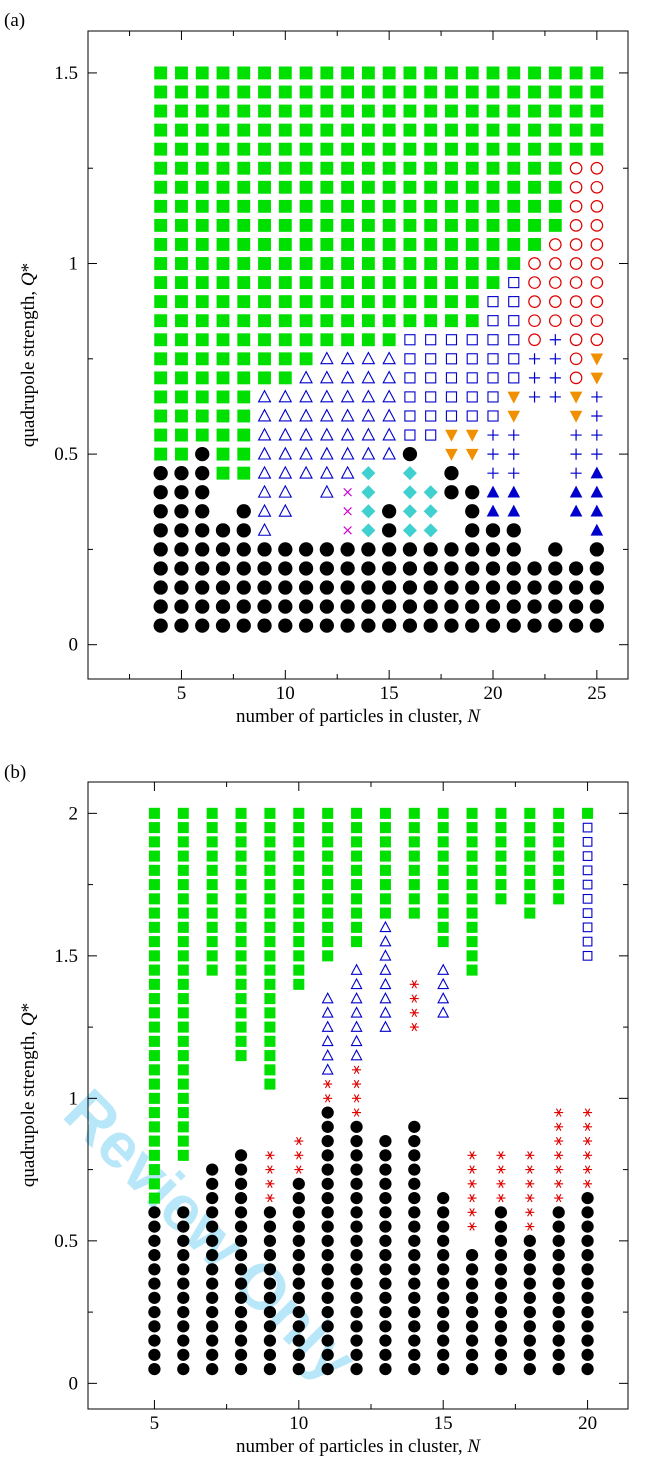 This screenshot has width=647, height=1473. Describe the element at coordinates (409, 492) in the screenshot. I see `panel-a-diamond-point` at that location.